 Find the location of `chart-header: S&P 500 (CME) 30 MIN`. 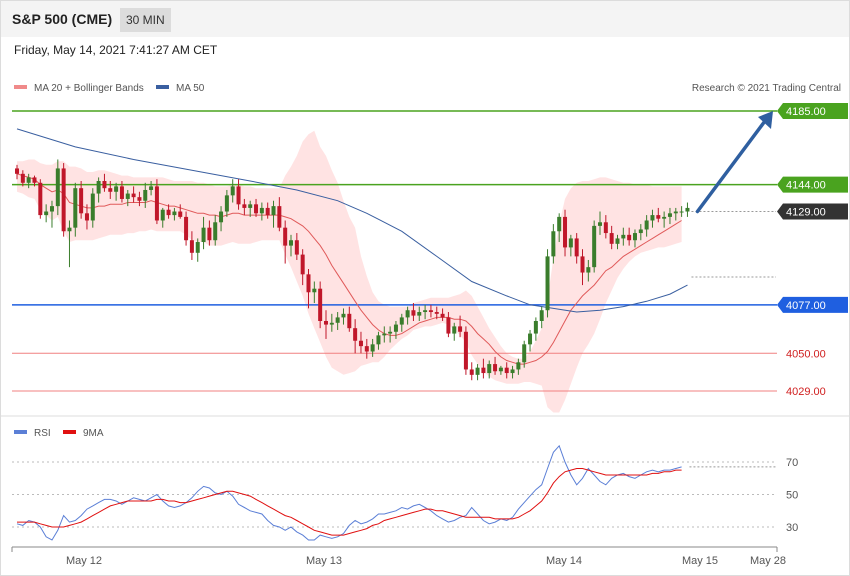

chart-header: S&P 500 (CME) 30 MIN is located at coordinates (425, 19).